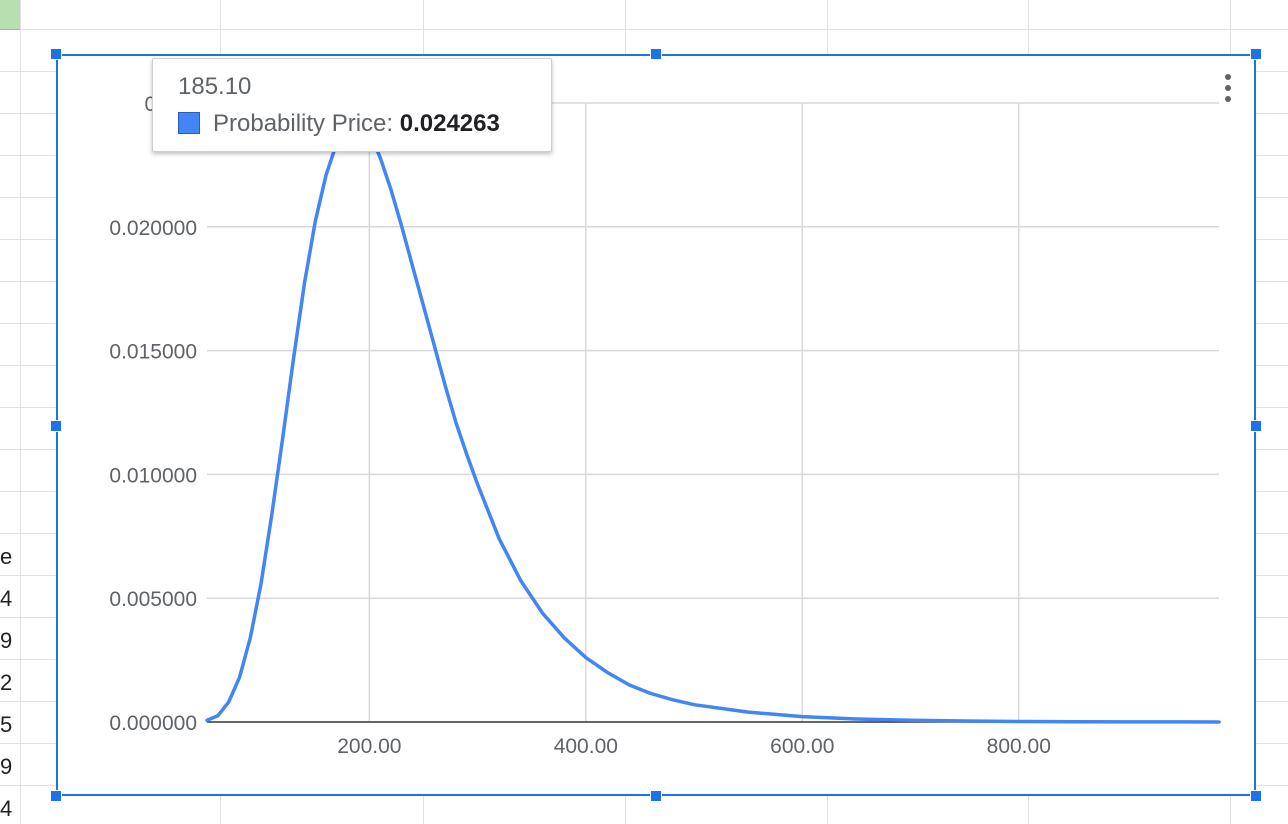 This screenshot has height=824, width=1288. Describe the element at coordinates (153, 475) in the screenshot. I see `y-tick-label: 0.010000` at that location.